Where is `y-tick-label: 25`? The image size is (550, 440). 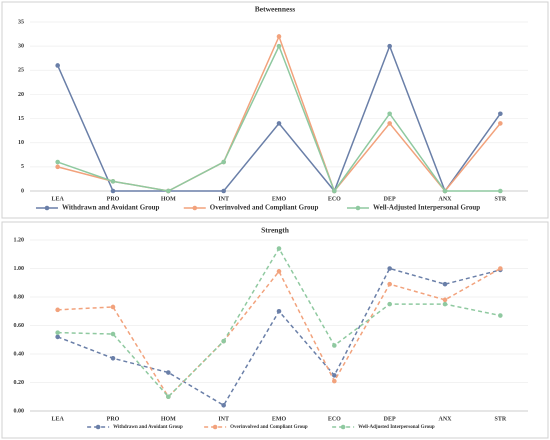 y-tick-label: 25 is located at coordinates (21, 71).